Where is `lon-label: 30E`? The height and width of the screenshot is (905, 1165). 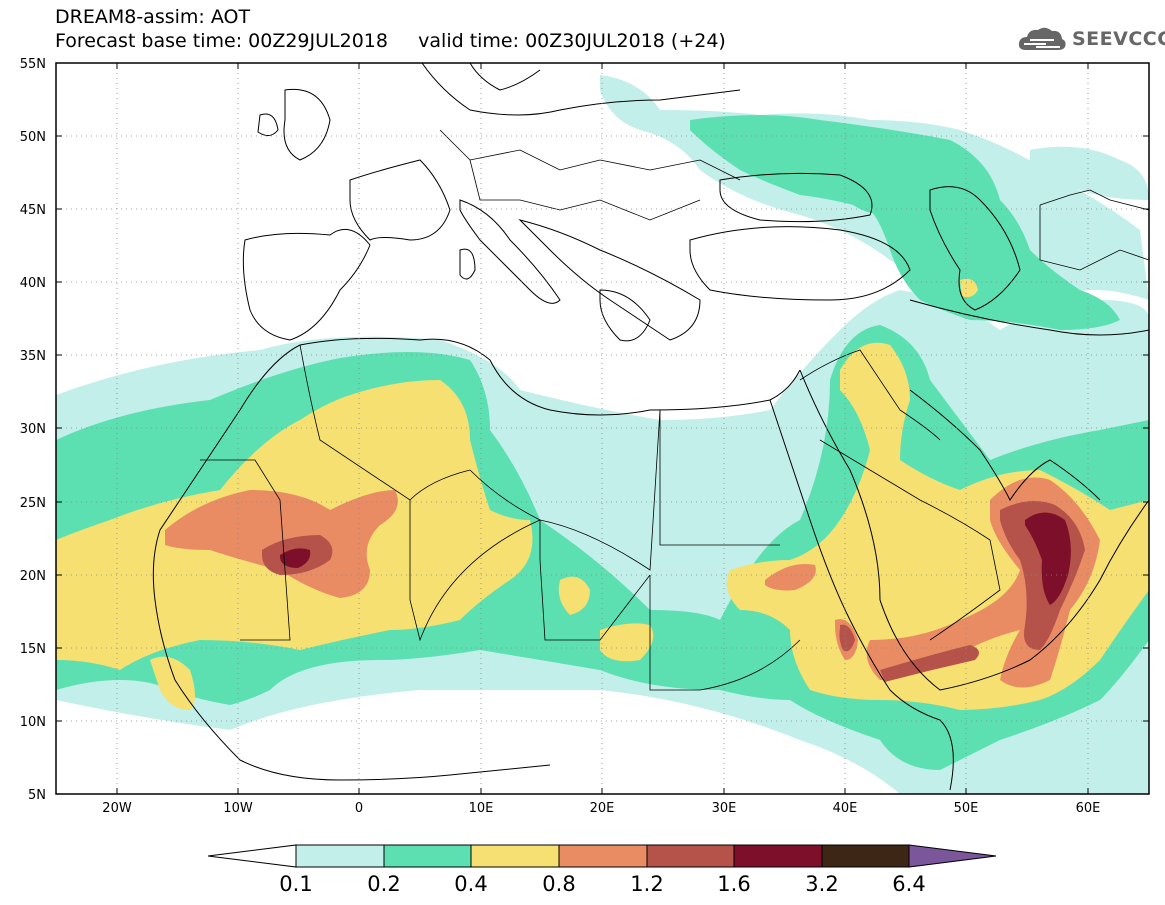
lon-label: 30E is located at coordinates (724, 808).